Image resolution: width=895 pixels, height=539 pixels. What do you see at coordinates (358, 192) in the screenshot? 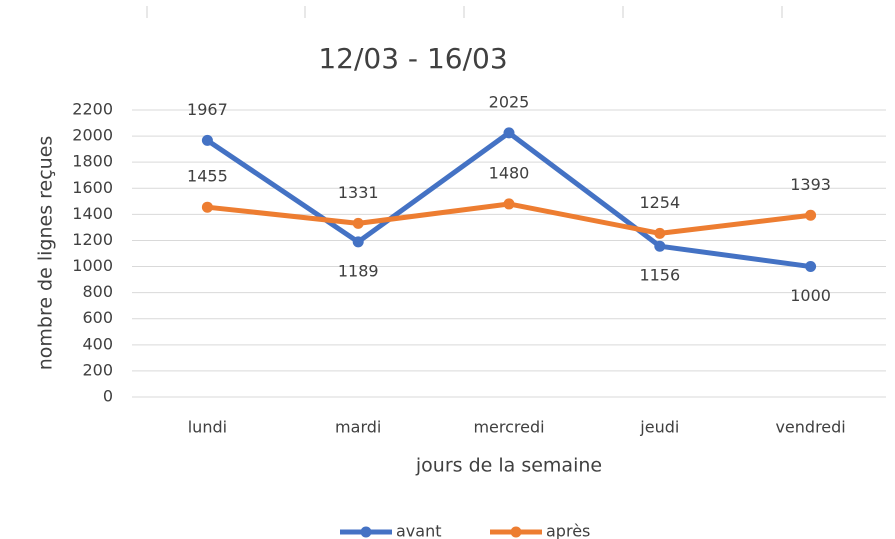
I see `data-label: 1331` at bounding box center [358, 192].